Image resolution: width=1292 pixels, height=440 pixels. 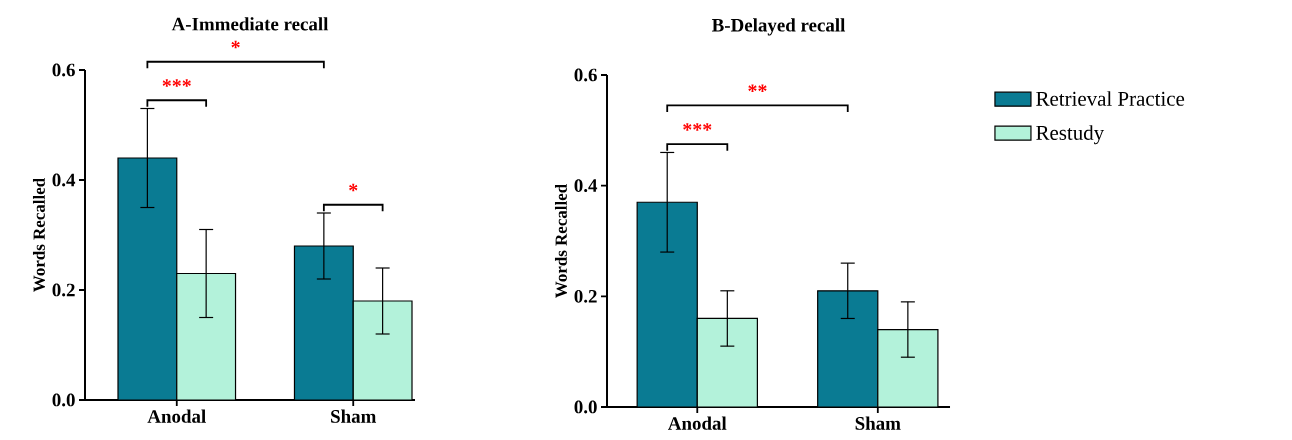 What do you see at coordinates (757, 88) in the screenshot?
I see `annotation: **` at bounding box center [757, 88].